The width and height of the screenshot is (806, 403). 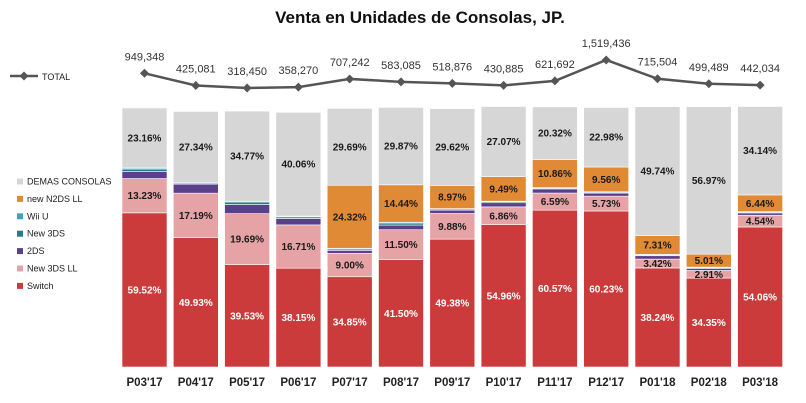 What do you see at coordinates (298, 247) in the screenshot?
I see `bar-label-new-3ds-ll-3: 16.71%` at bounding box center [298, 247].